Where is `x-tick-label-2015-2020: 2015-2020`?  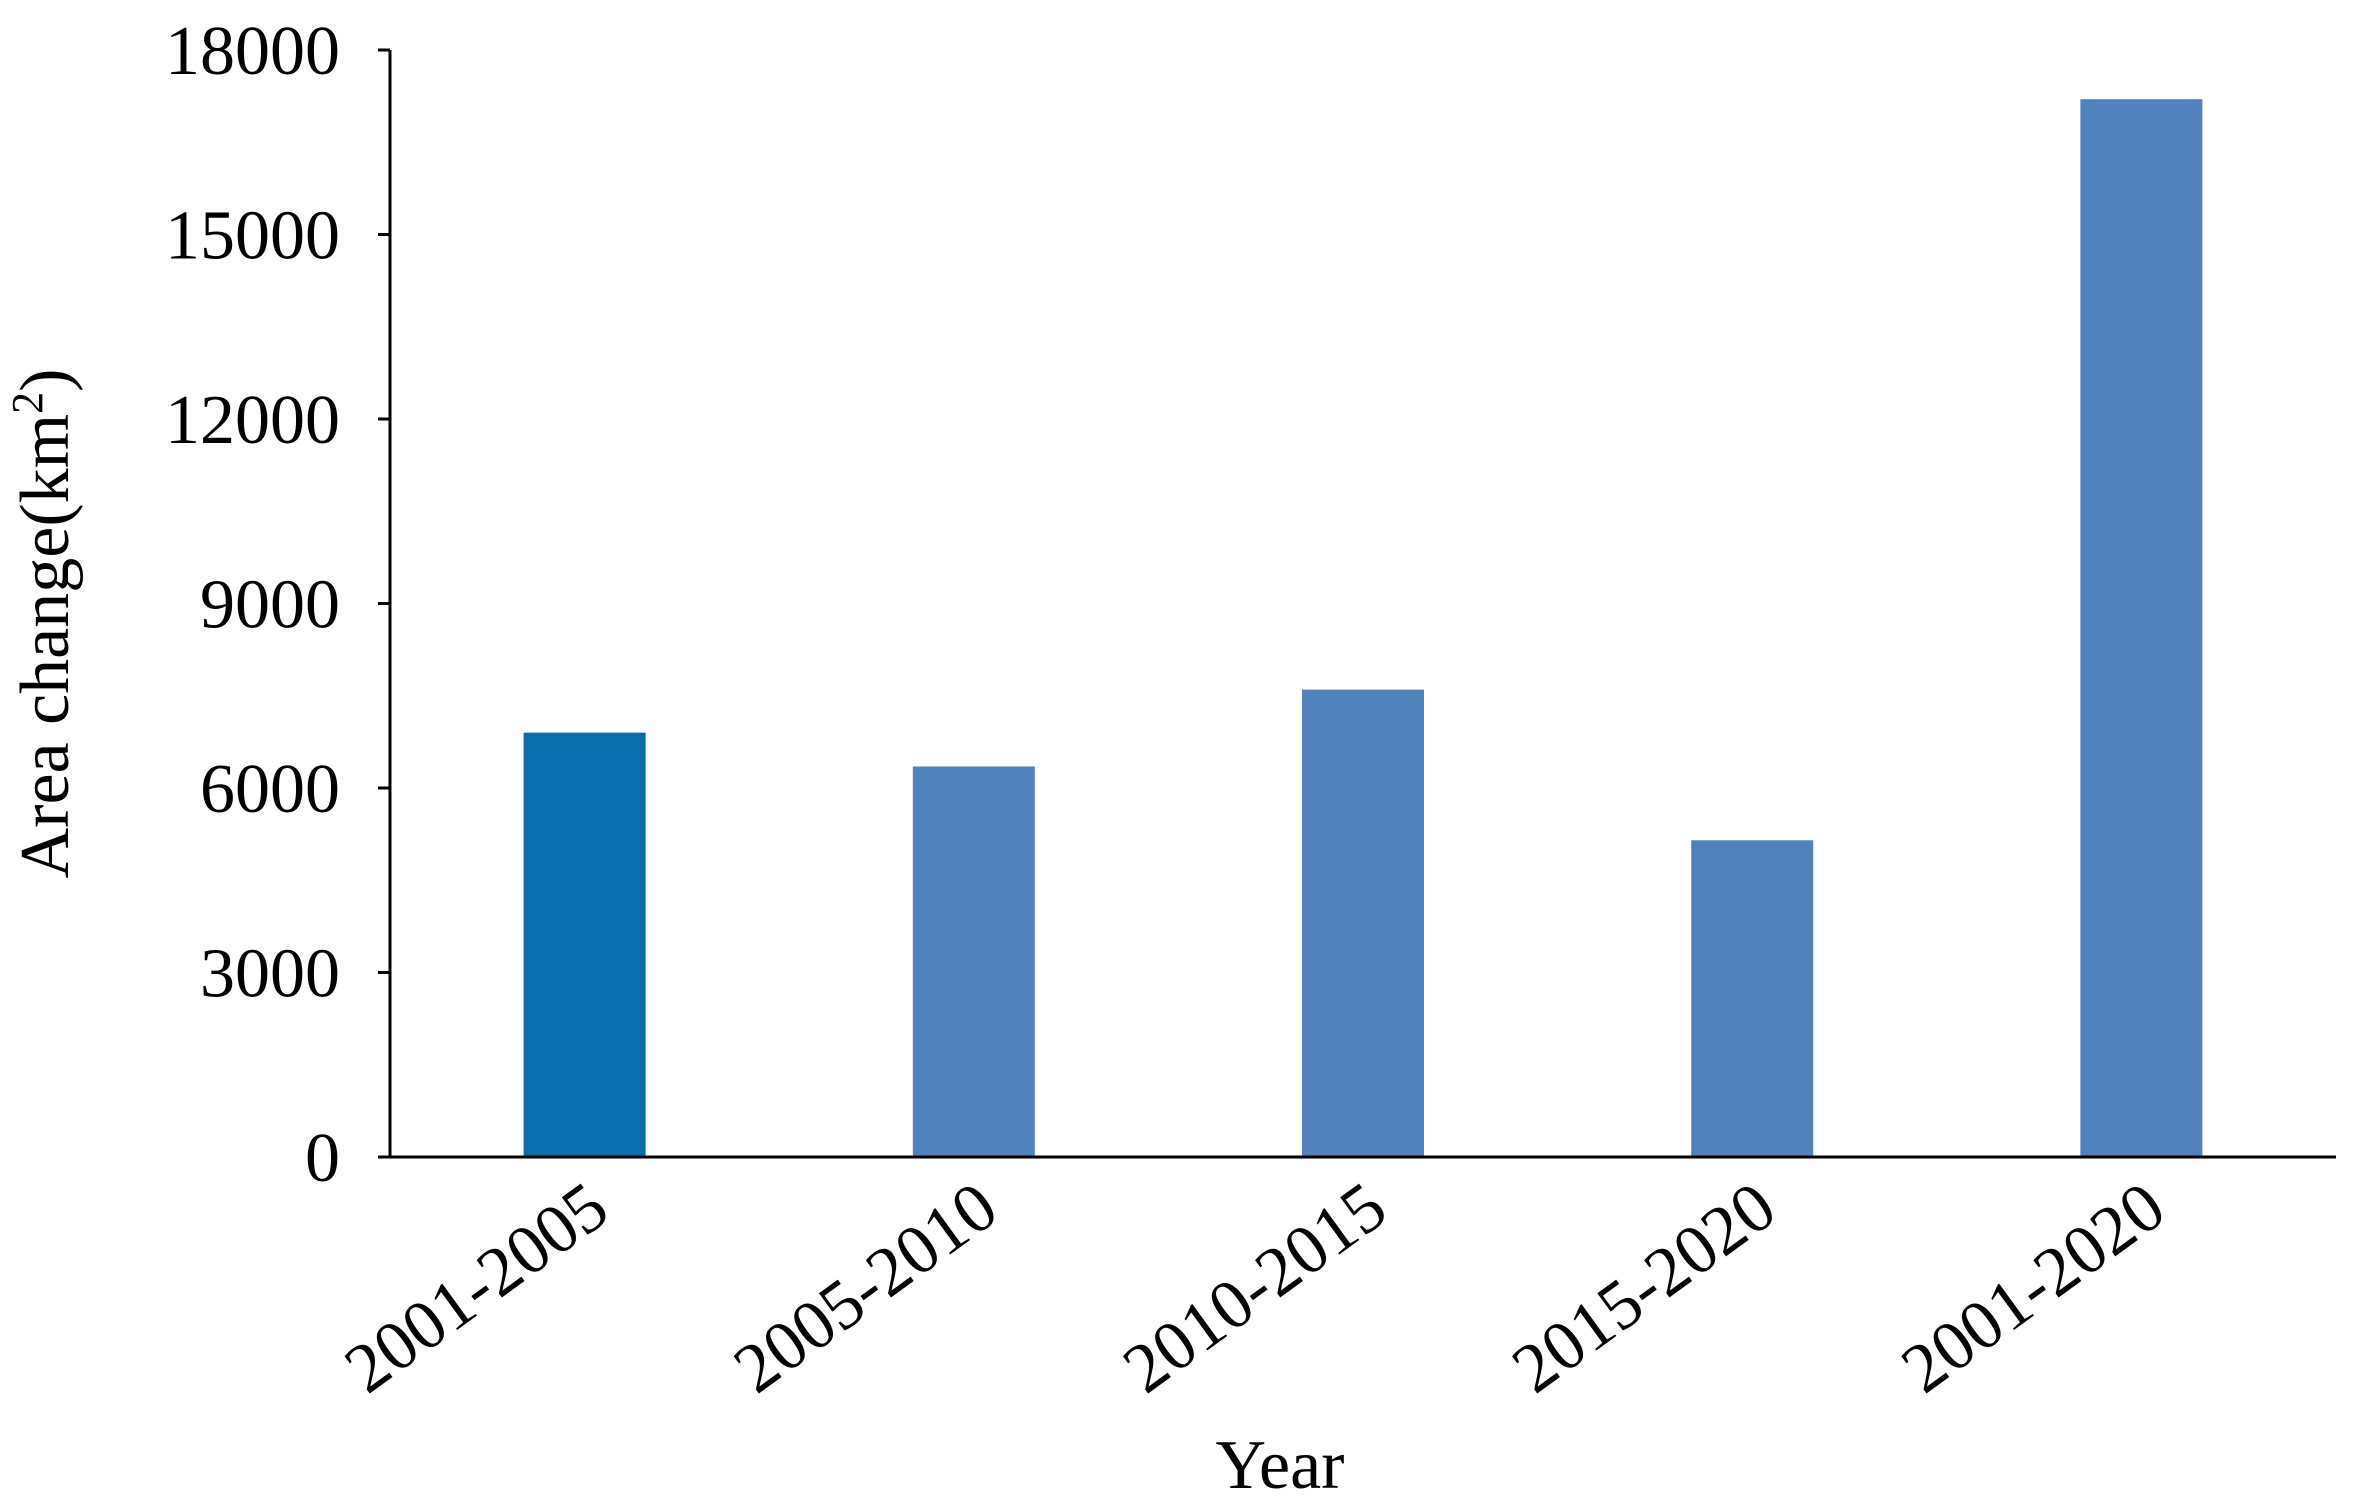
x-tick-label-2015-2020: 2015-2020 is located at coordinates (1644, 1288).